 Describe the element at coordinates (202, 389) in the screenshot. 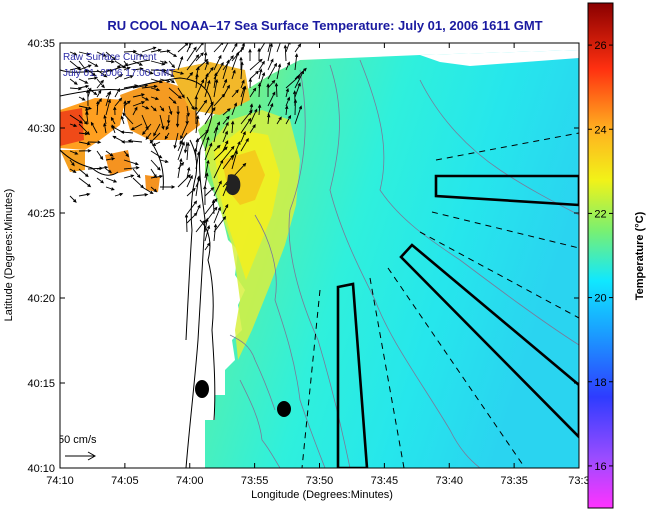

I see `mooring-marker-west` at that location.